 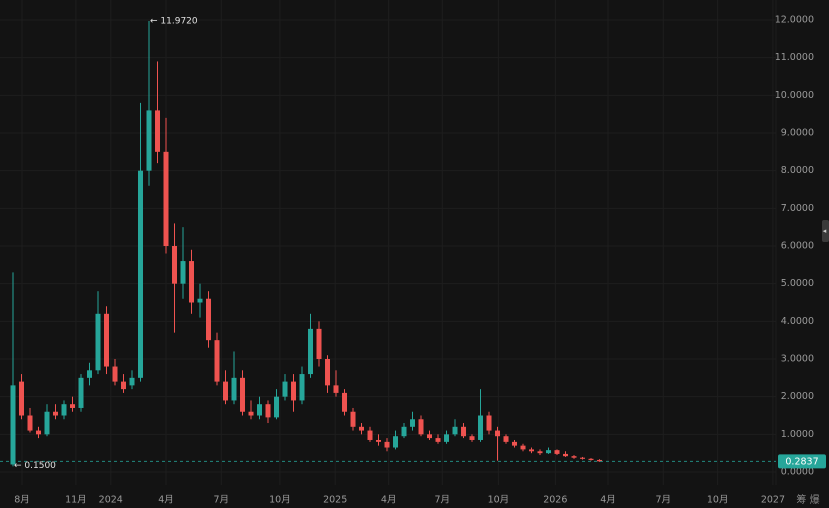 What do you see at coordinates (773, 500) in the screenshot?
I see `x-tick-label: 2027` at bounding box center [773, 500].